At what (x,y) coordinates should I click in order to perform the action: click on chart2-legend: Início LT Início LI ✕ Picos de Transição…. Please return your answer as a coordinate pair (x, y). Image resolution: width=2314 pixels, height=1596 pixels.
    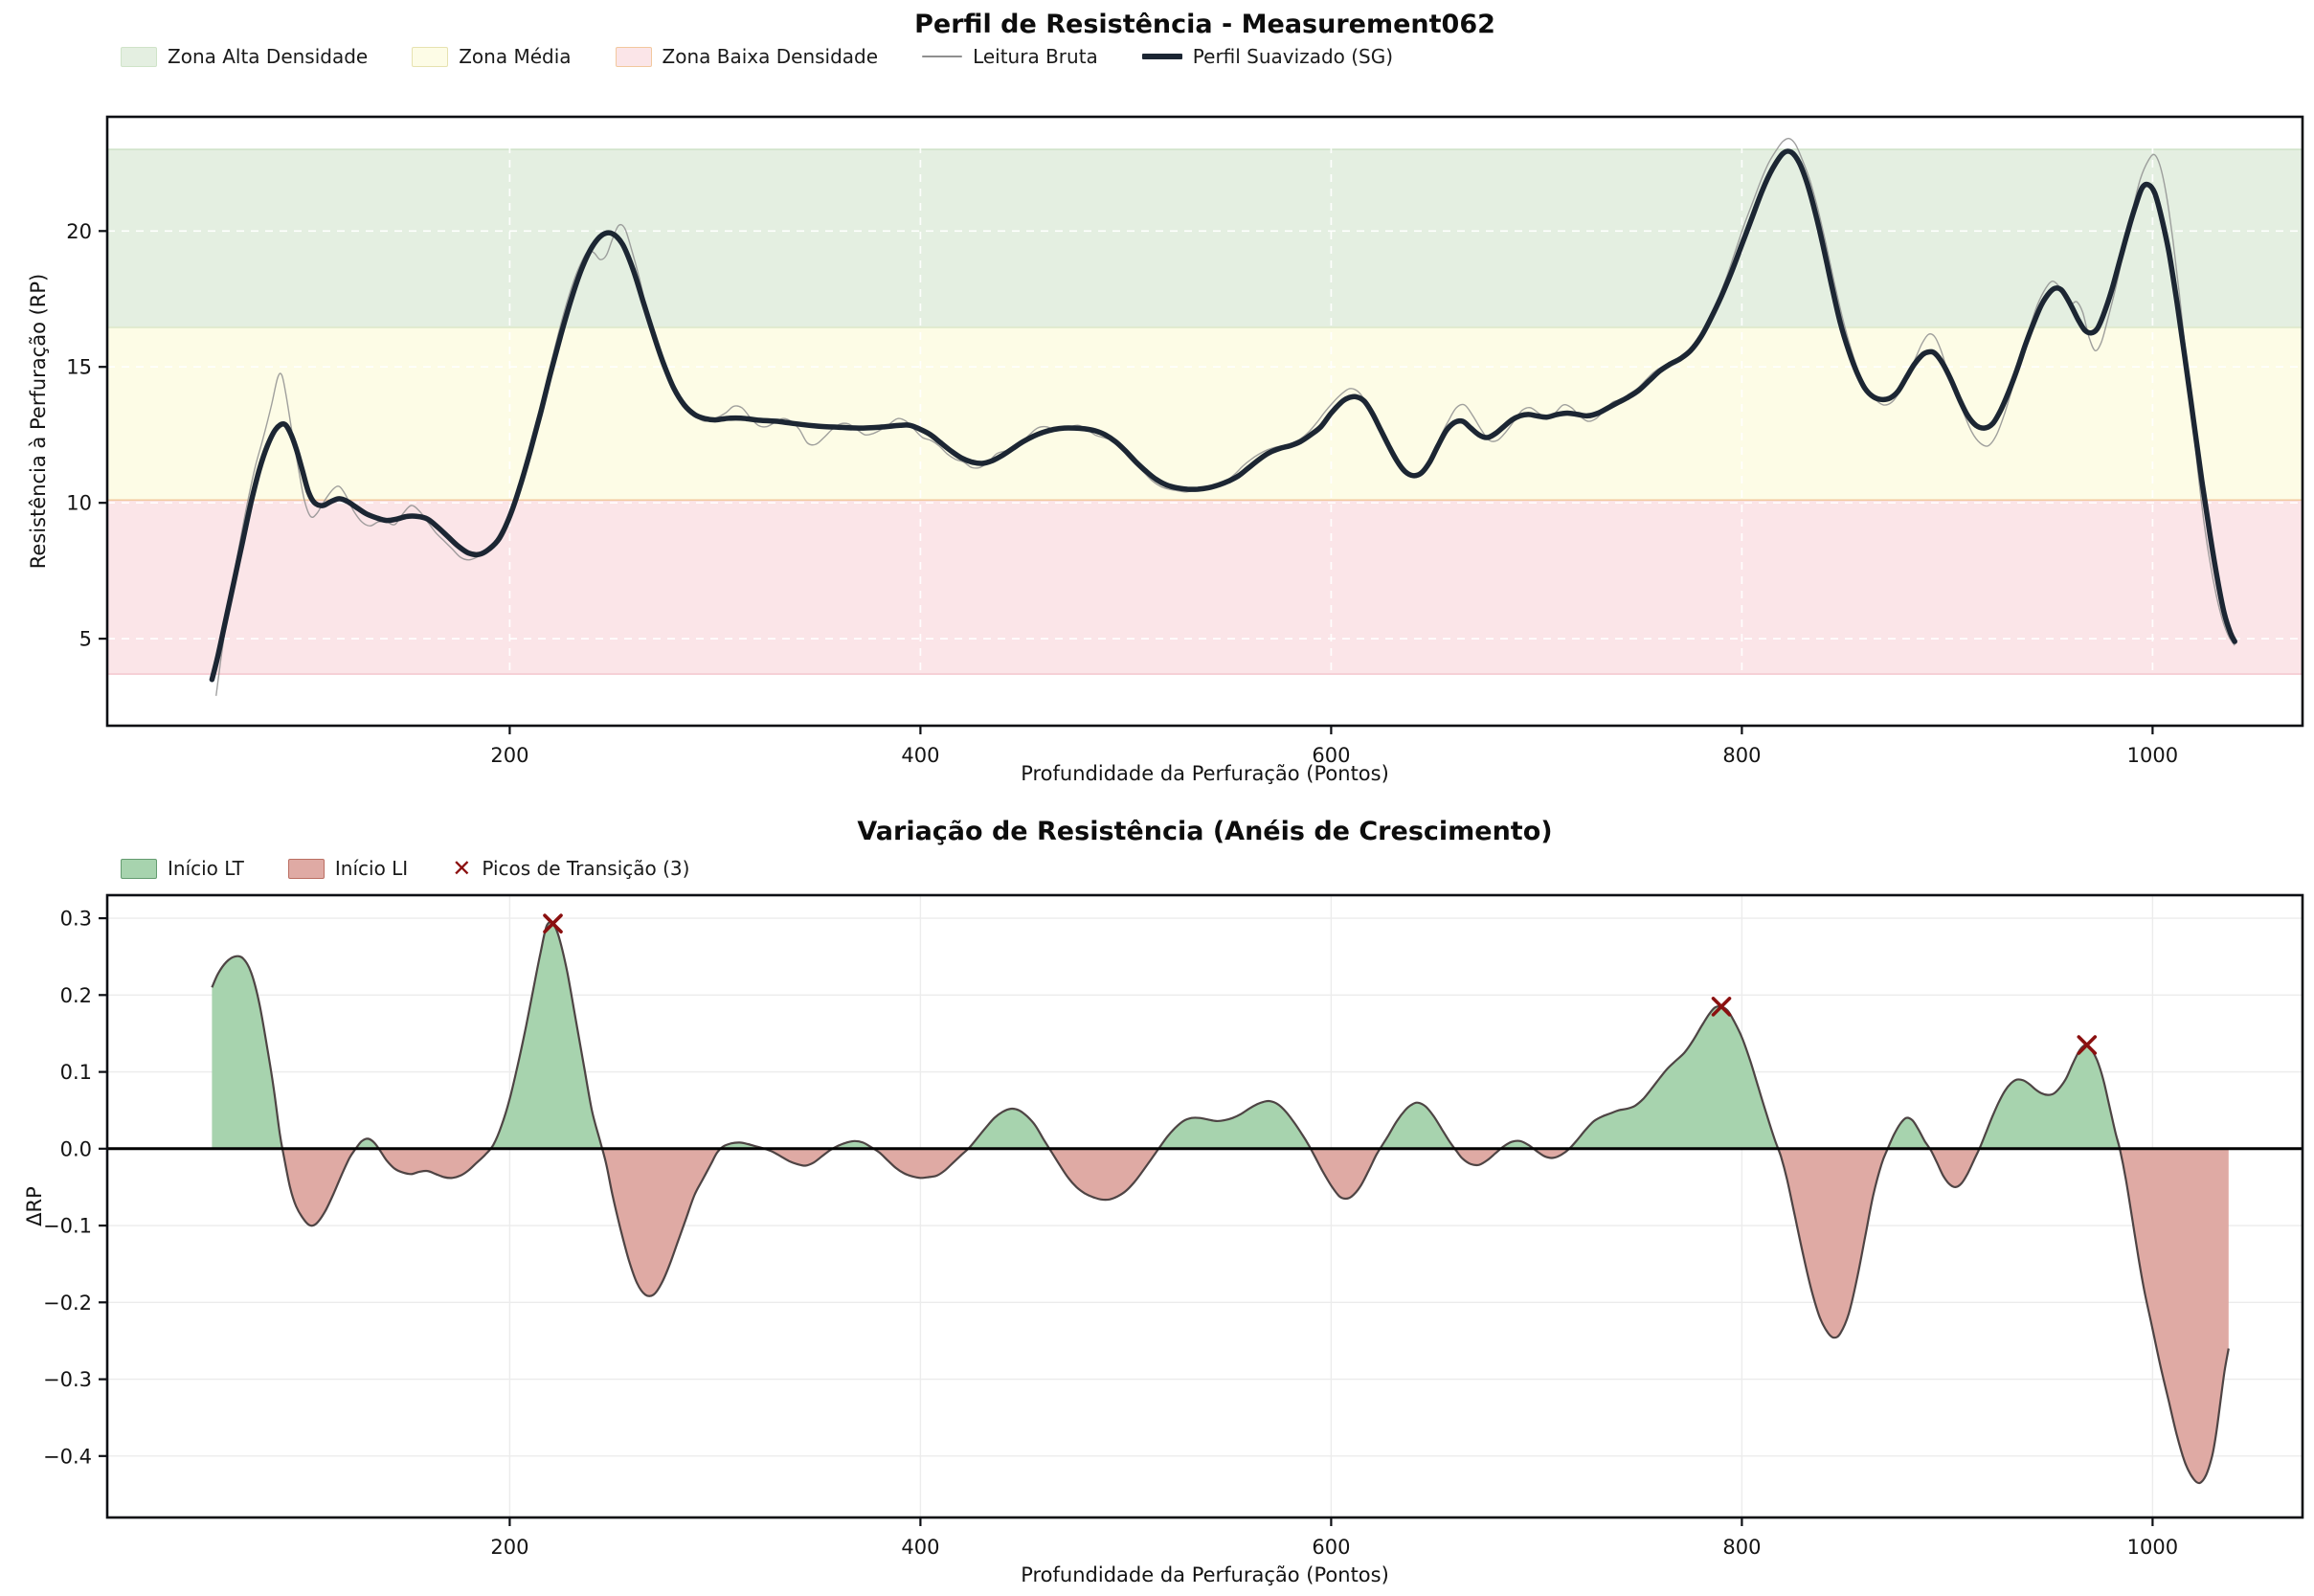
    Looking at the image, I should click on (405, 868).